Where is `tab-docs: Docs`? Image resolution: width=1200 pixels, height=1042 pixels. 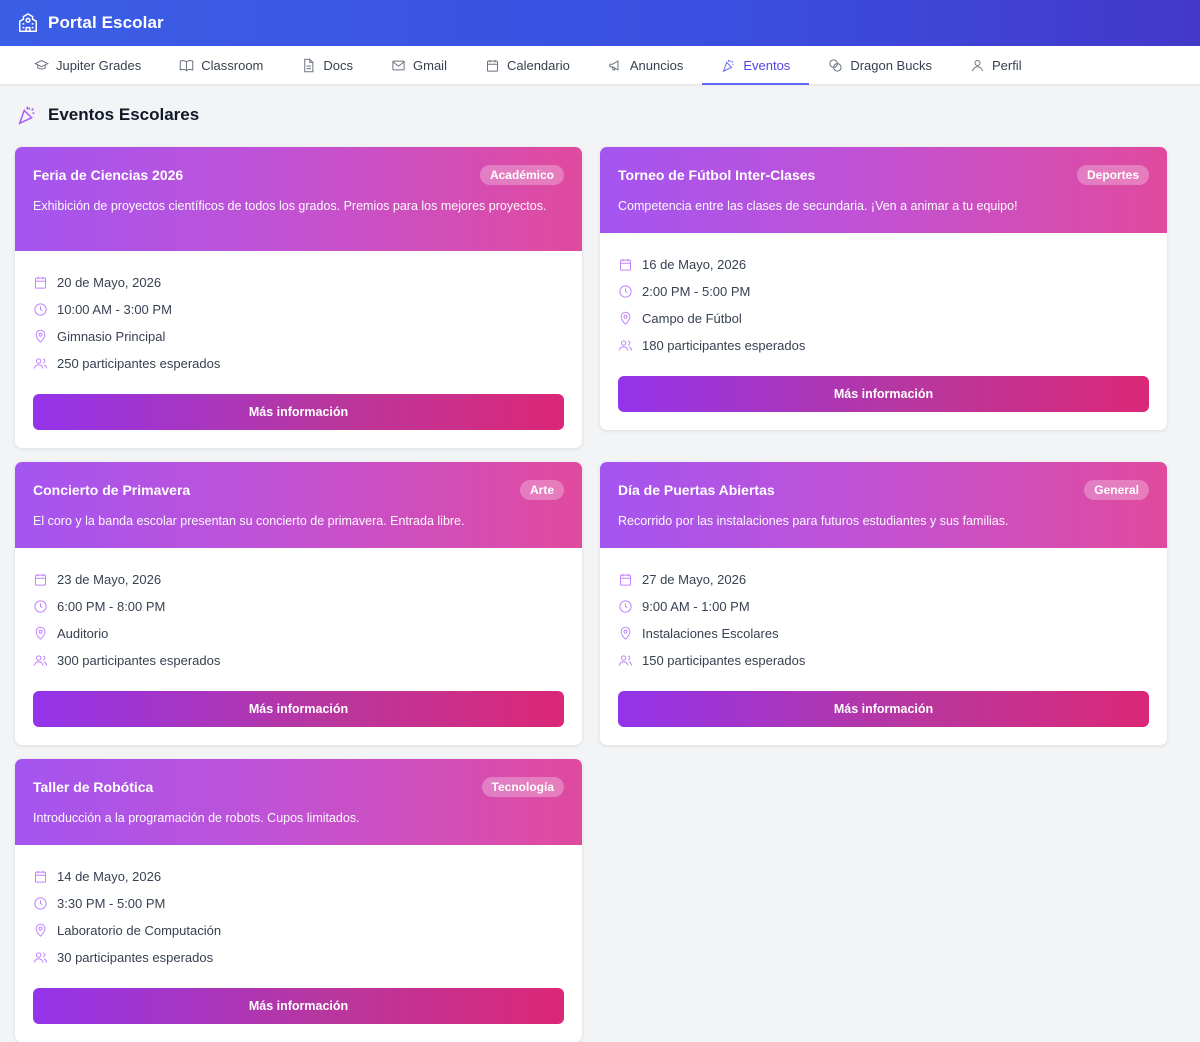 tab-docs: Docs is located at coordinates (327, 65).